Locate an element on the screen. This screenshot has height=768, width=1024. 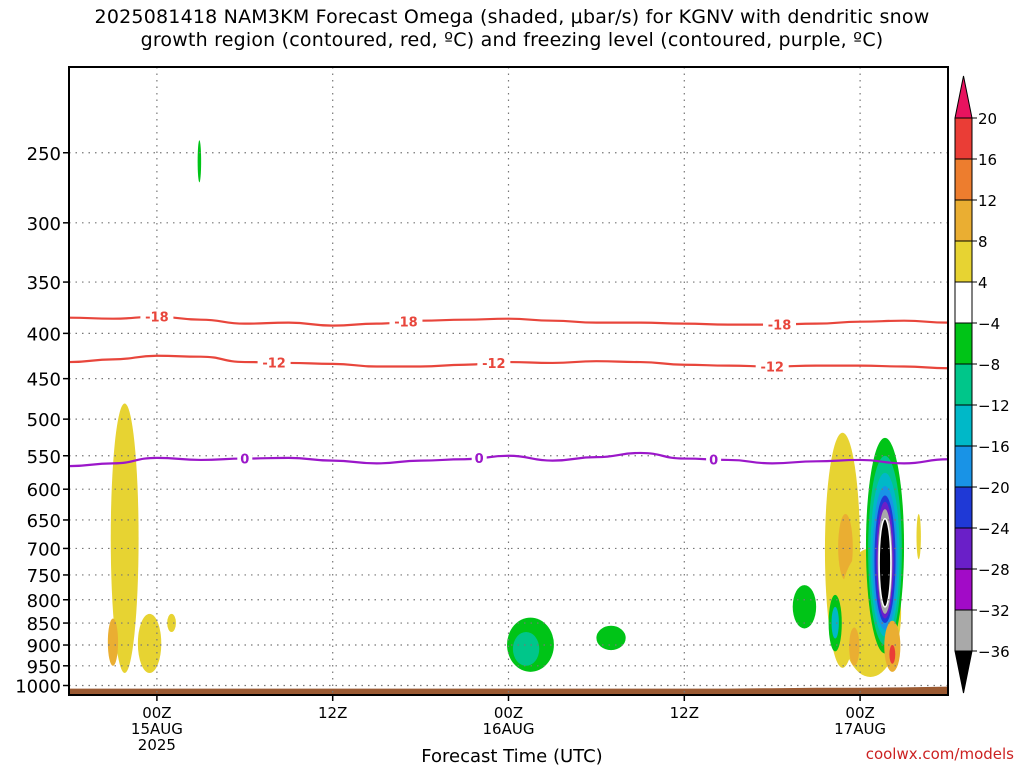
colorbar-label-1: 16 is located at coordinates (987, 160).